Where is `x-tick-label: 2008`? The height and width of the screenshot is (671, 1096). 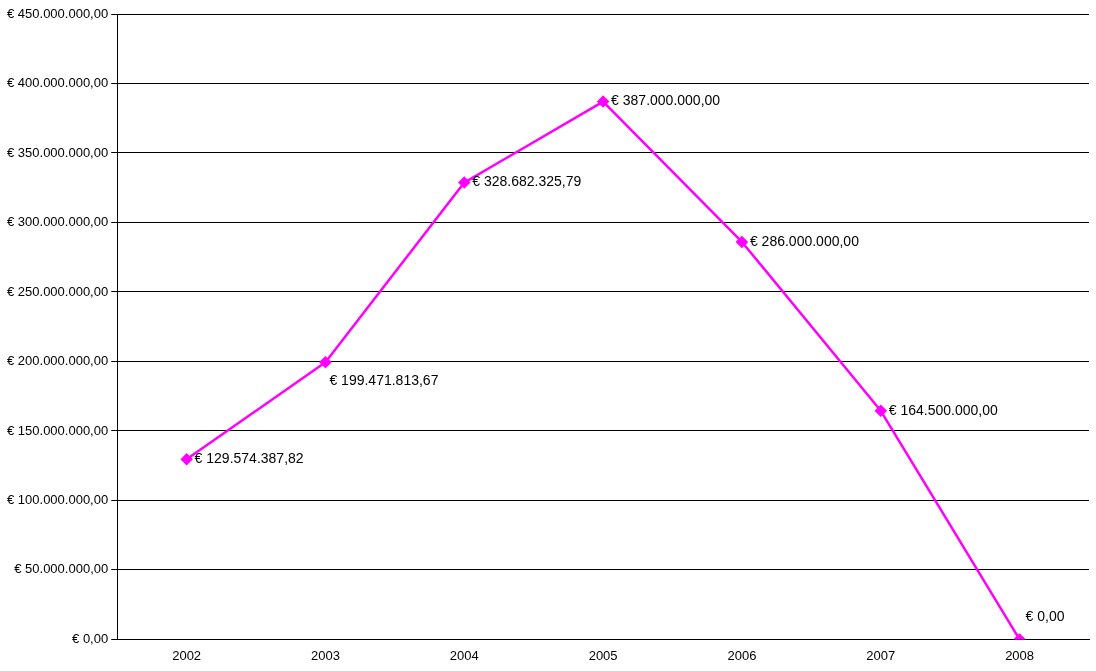
x-tick-label: 2008 is located at coordinates (1020, 655).